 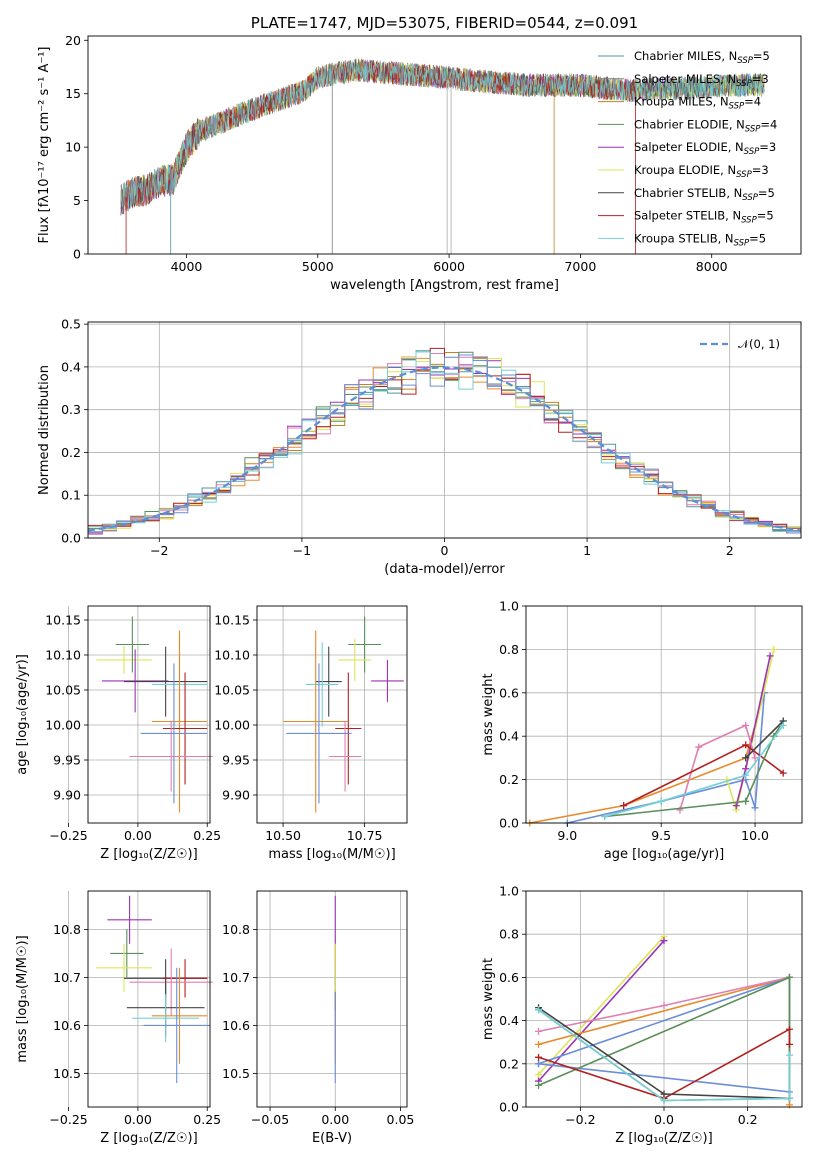 I want to click on y-axis-label: Flux [fλ10⁻¹⁷ erg cm⁻² s⁻¹ A⁻¹], so click(x=44, y=145).